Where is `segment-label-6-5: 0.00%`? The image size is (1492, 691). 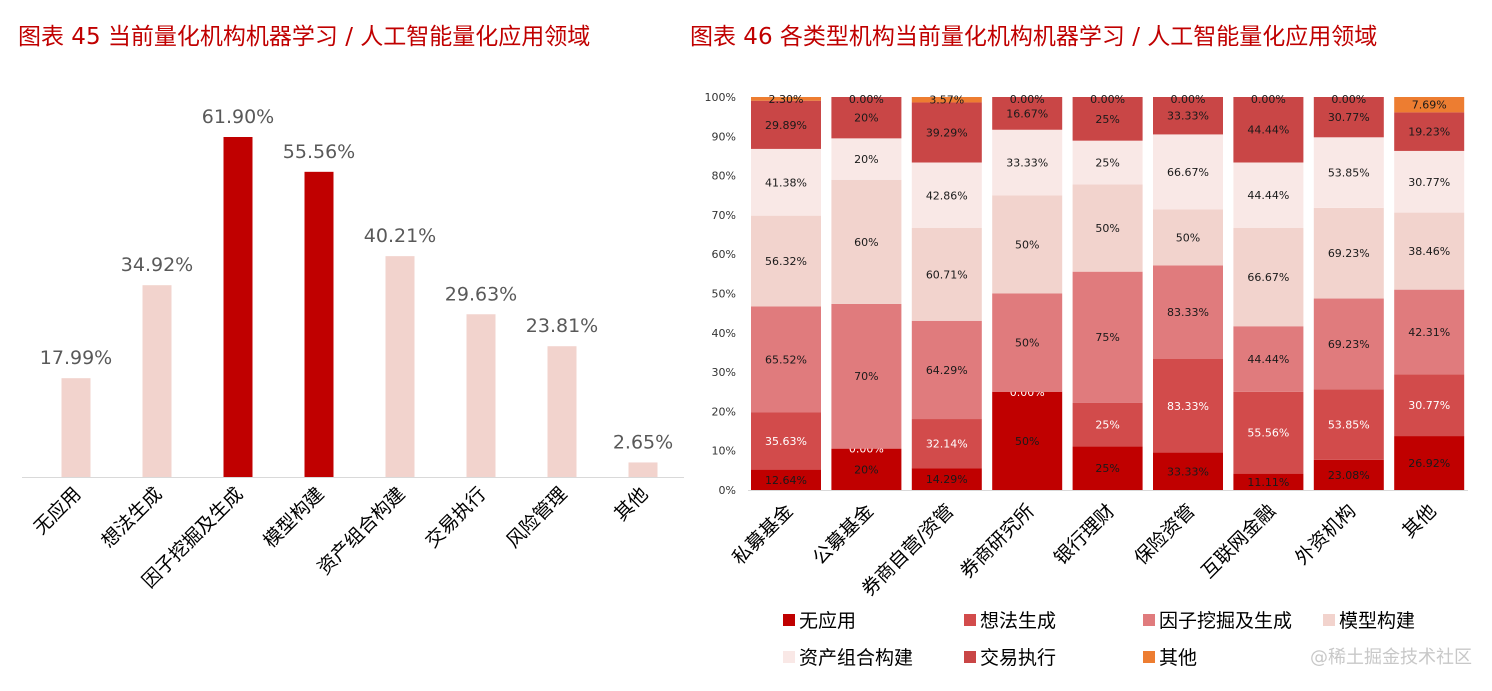 segment-label-6-5: 0.00% is located at coordinates (1188, 99).